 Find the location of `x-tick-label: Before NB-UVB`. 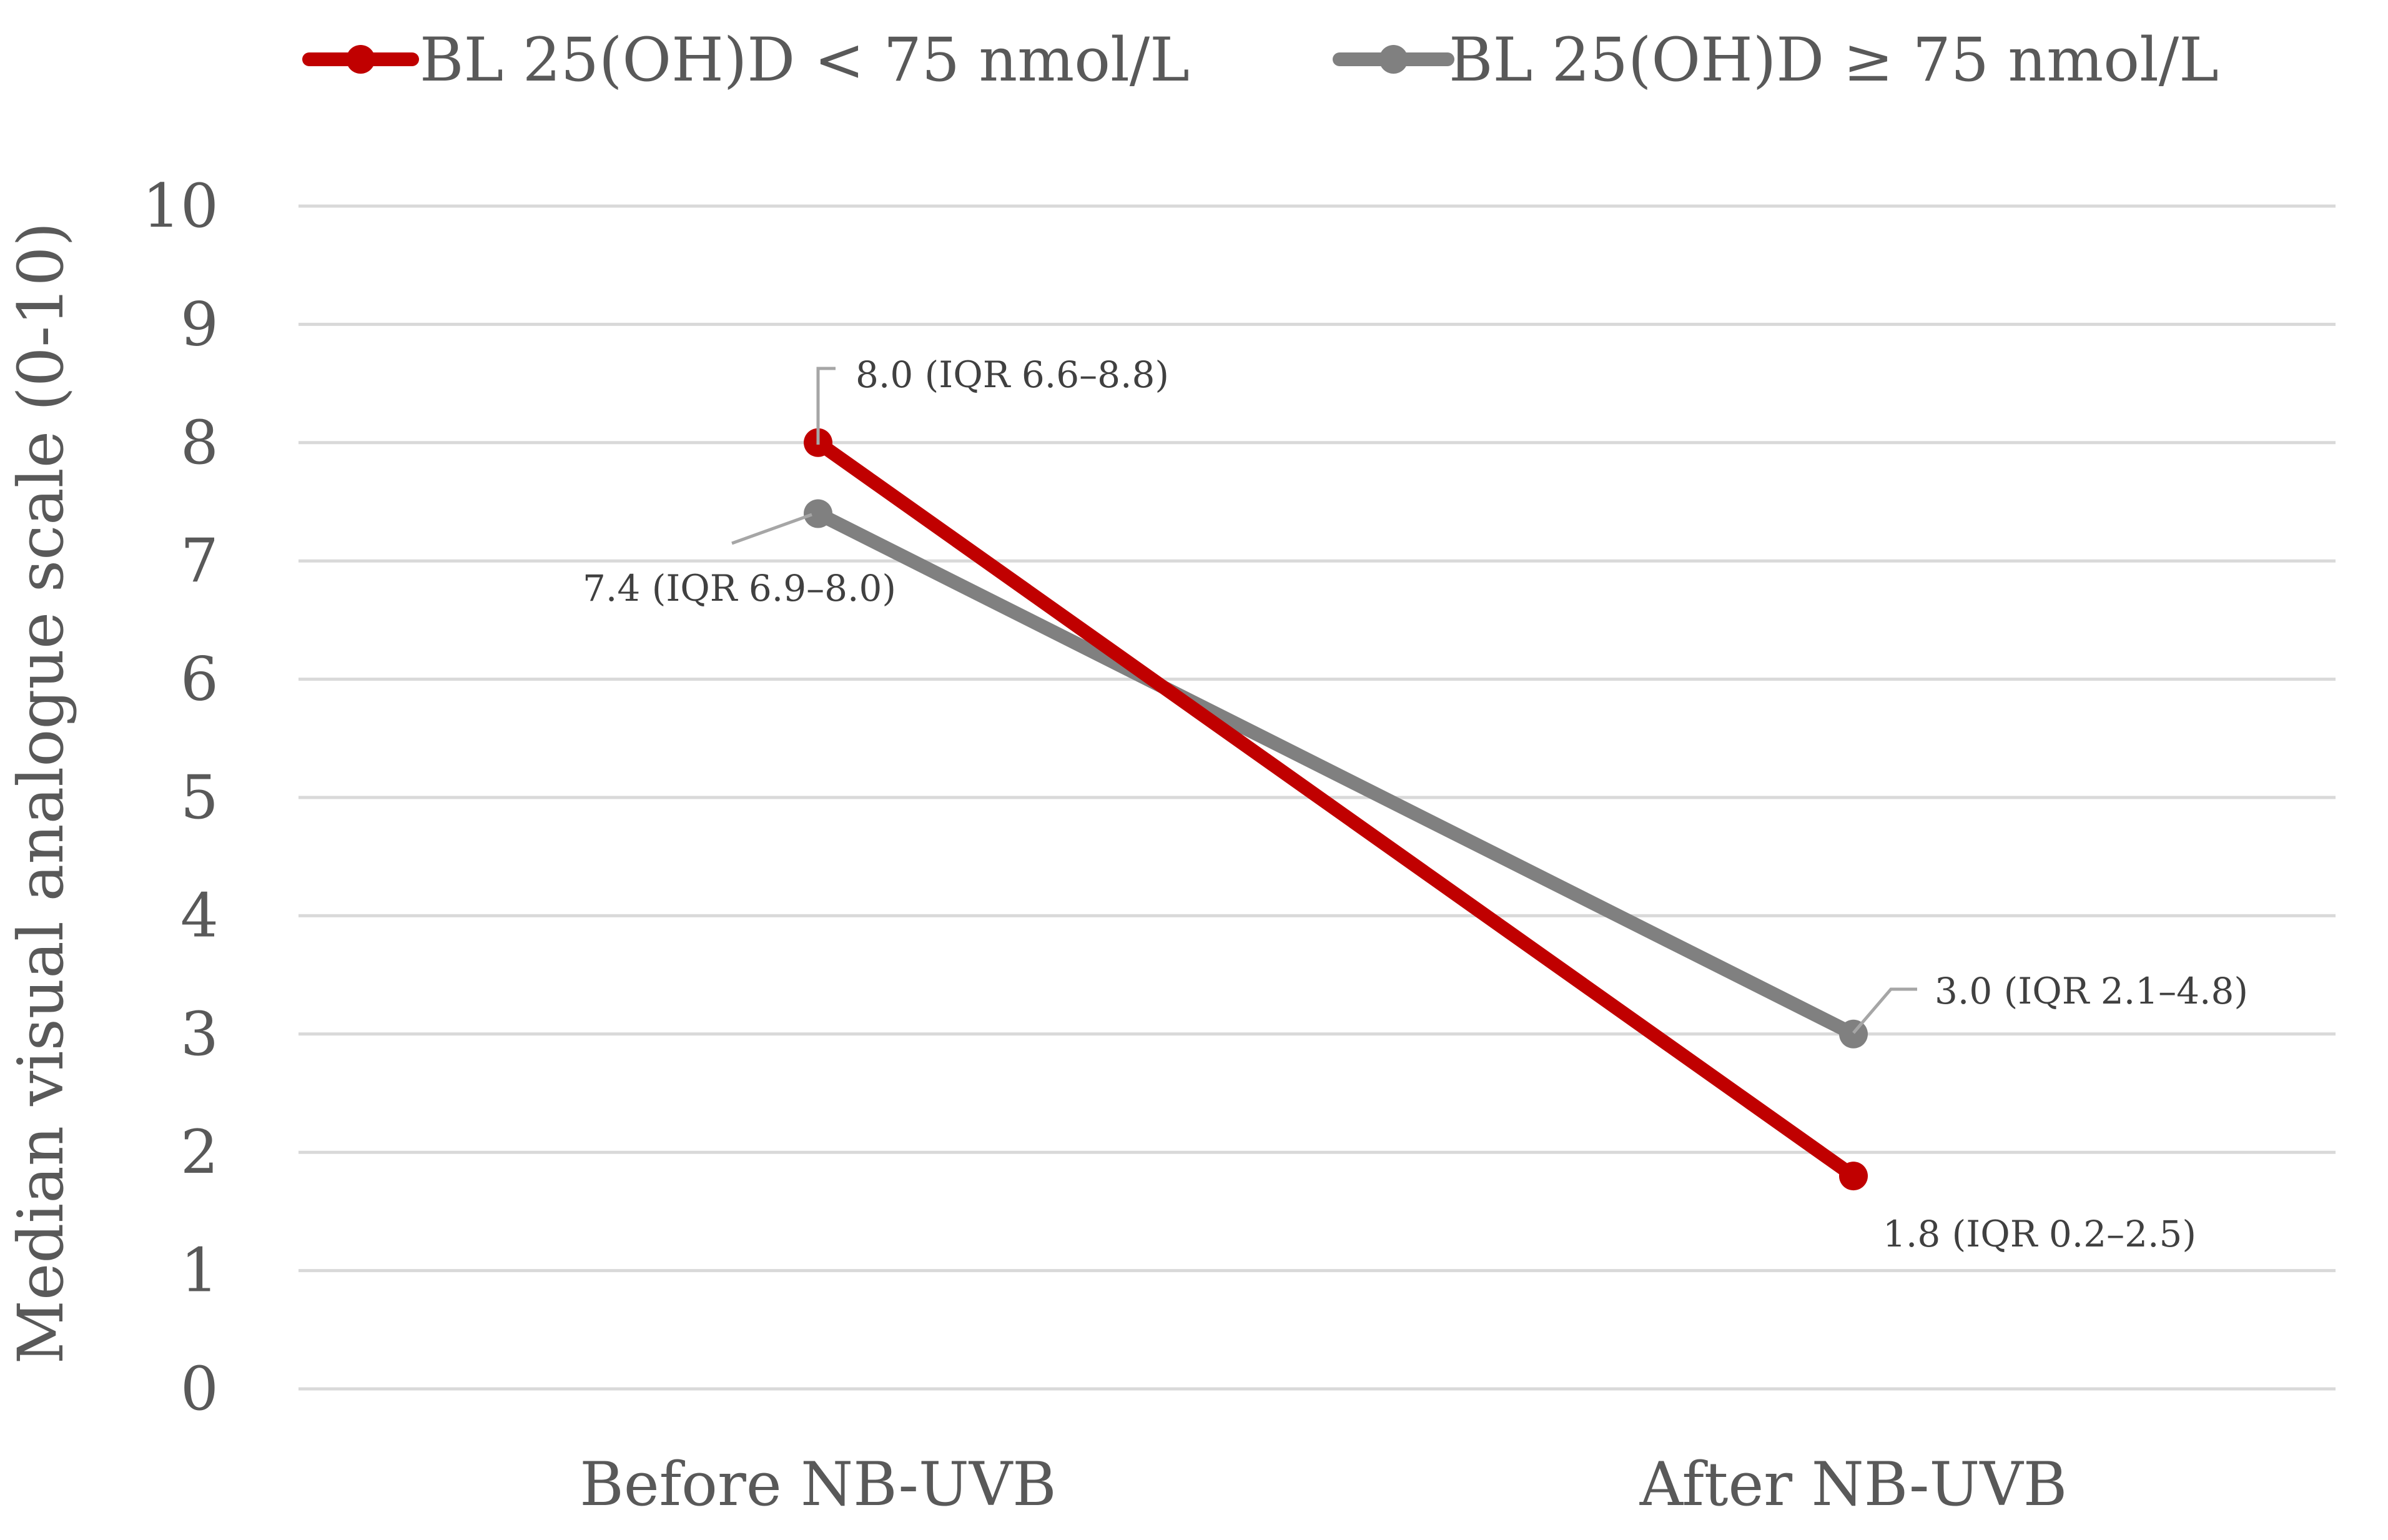

x-tick-label: Before NB-UVB is located at coordinates (818, 1484).